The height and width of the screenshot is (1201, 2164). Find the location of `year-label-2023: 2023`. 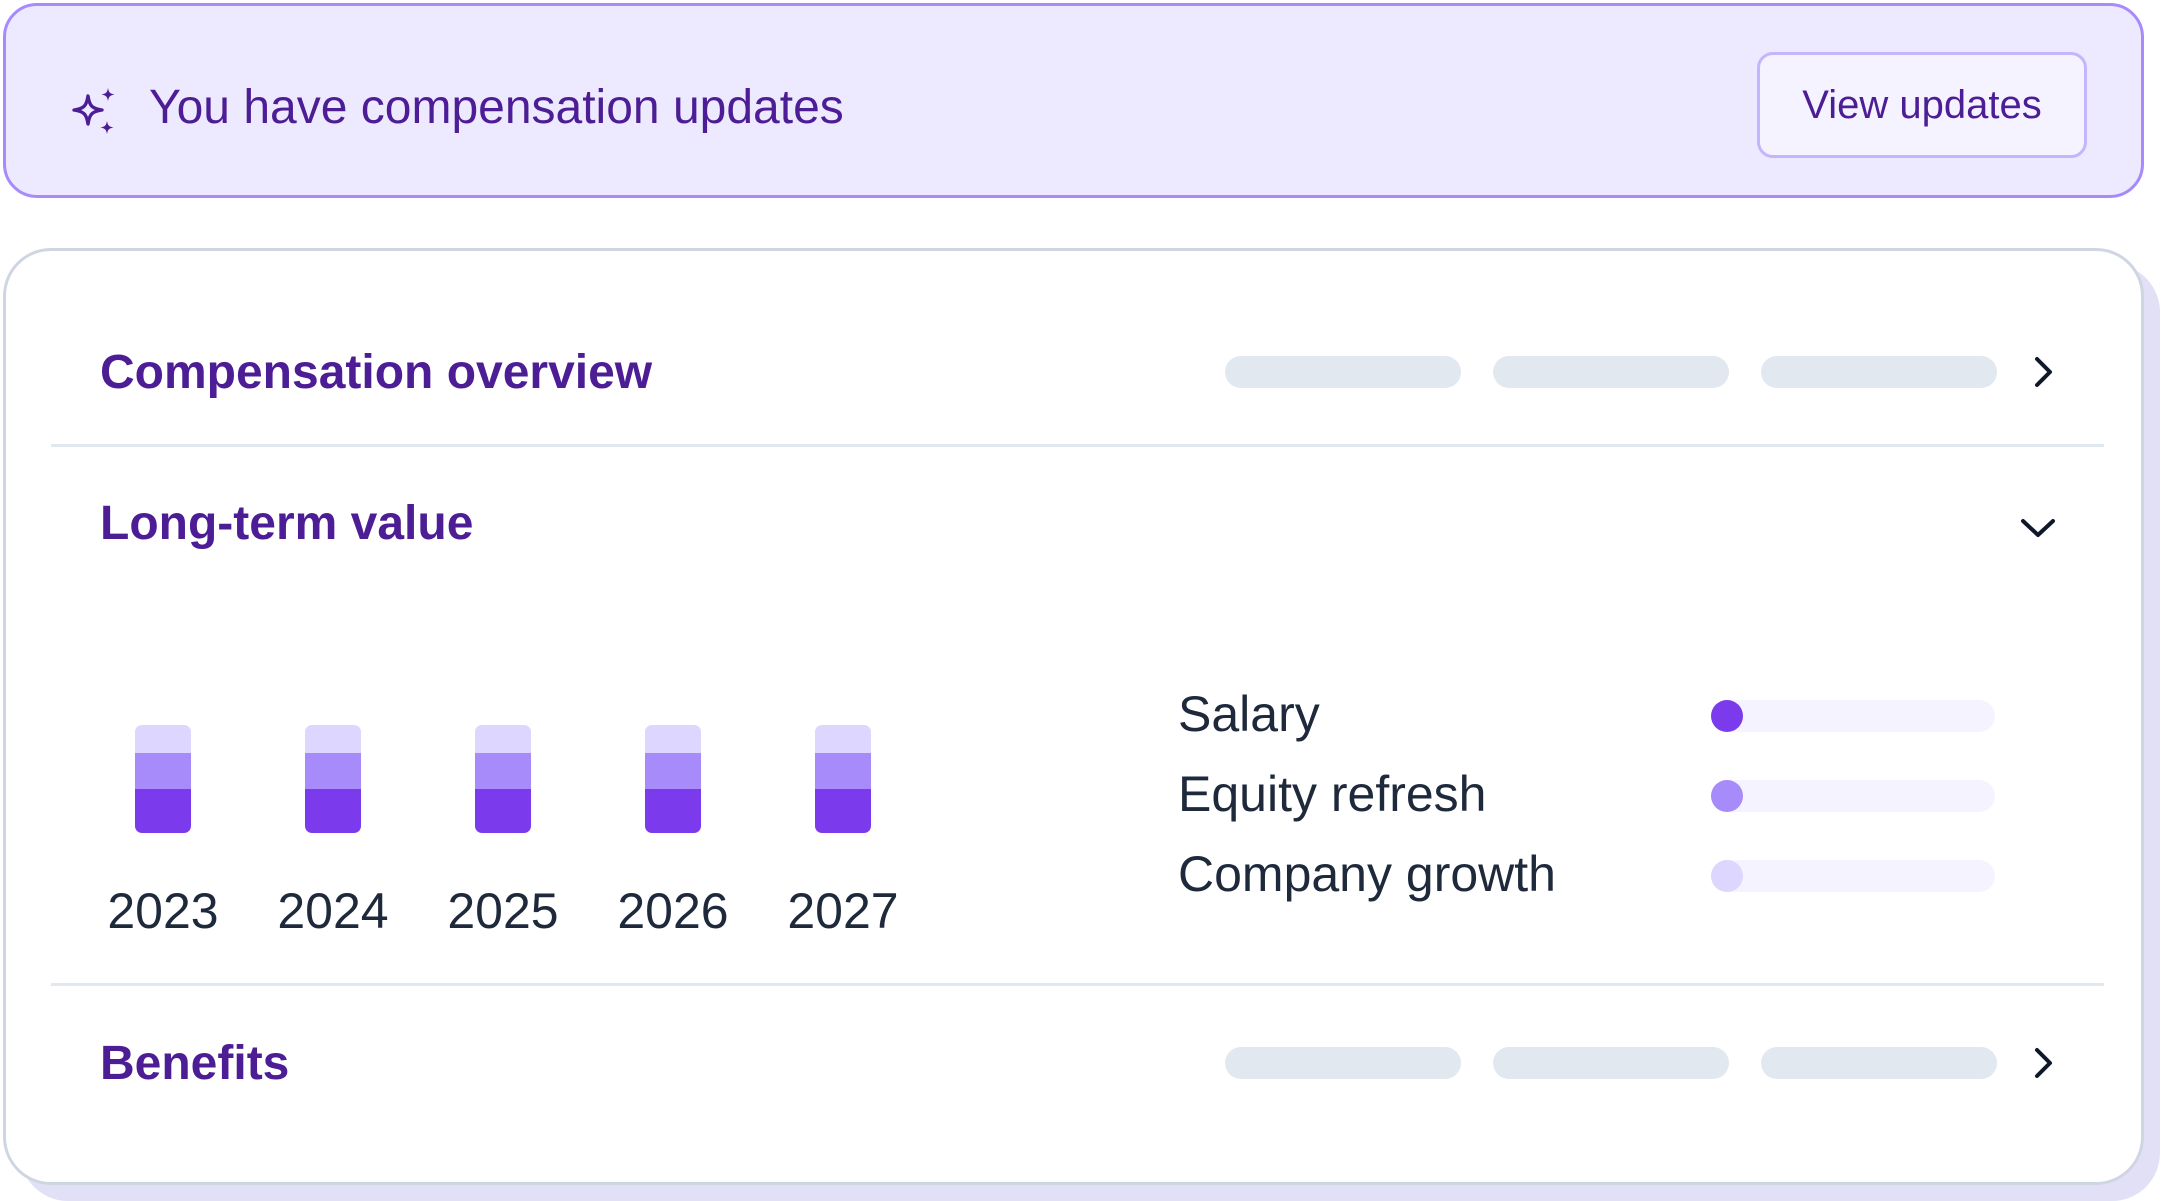

year-label-2023: 2023 is located at coordinates (163, 911).